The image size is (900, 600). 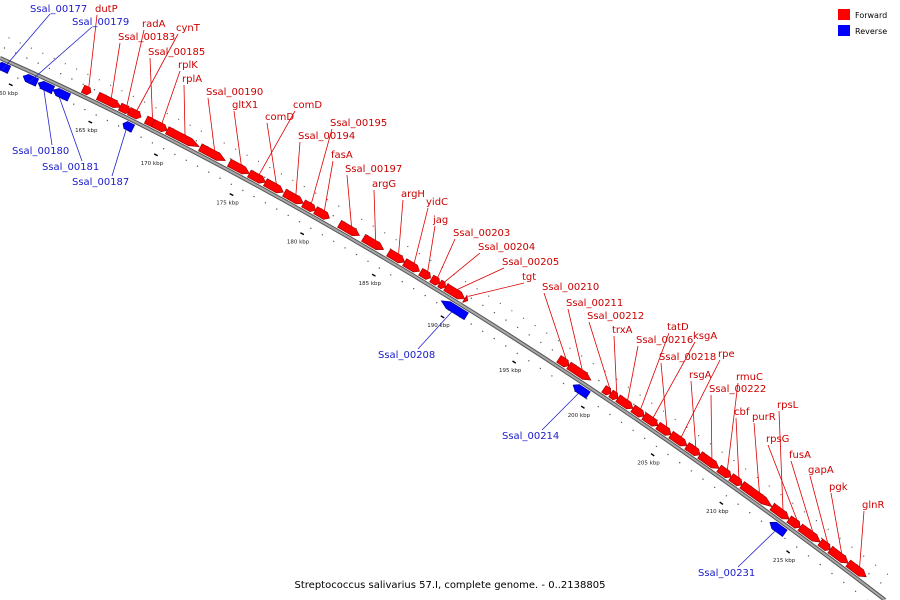 I want to click on forward-gene-label: Ssal_00212, so click(x=615, y=316).